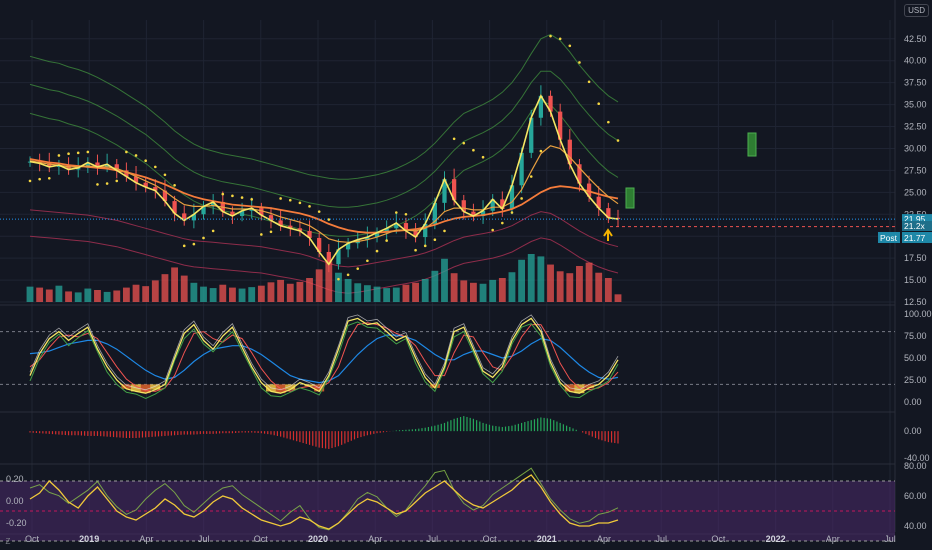  Describe the element at coordinates (89, 539) in the screenshot. I see `time-tick-1: 2019` at that location.